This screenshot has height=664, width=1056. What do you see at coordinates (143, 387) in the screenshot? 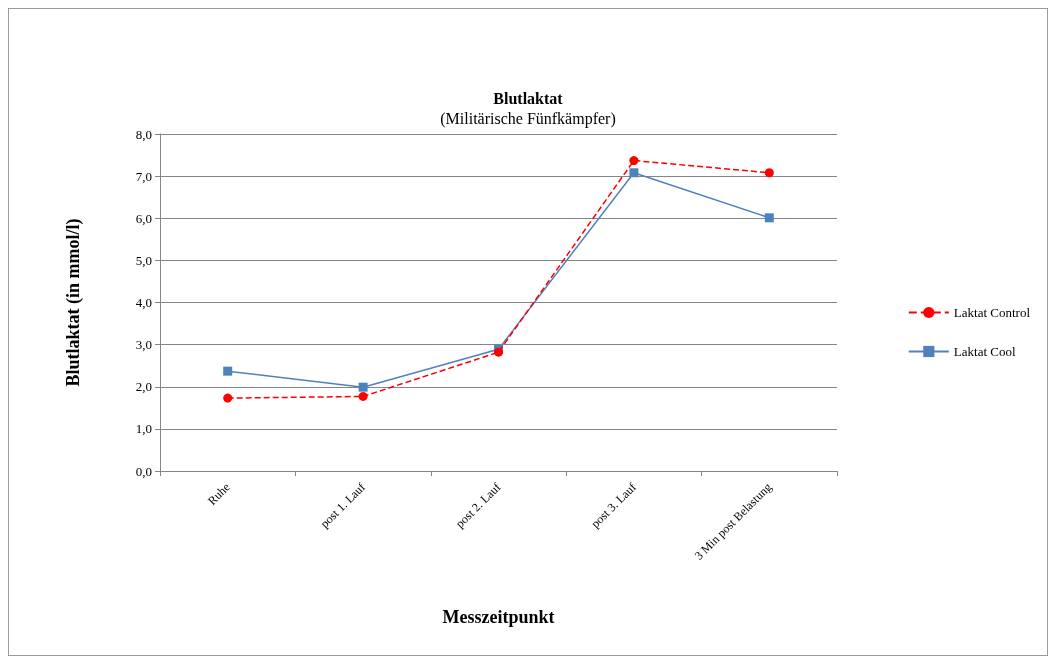
I see `y-tick-label: 2,0` at bounding box center [143, 387].